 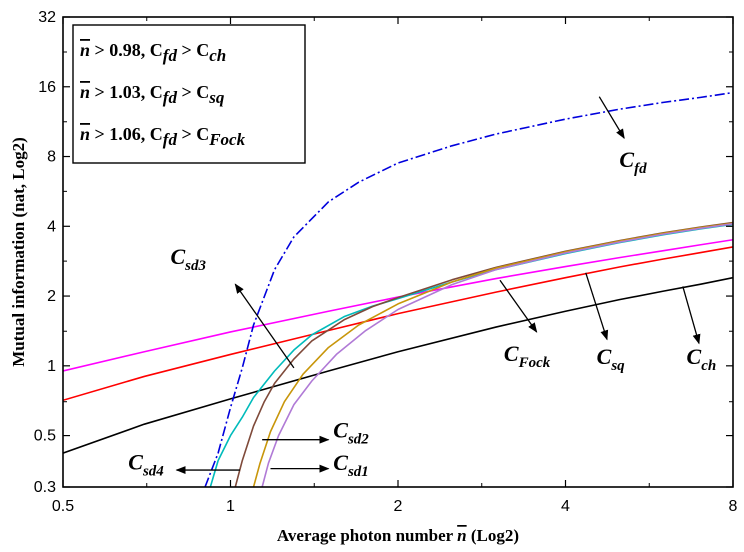 I want to click on legend-frame, so click(x=189, y=94).